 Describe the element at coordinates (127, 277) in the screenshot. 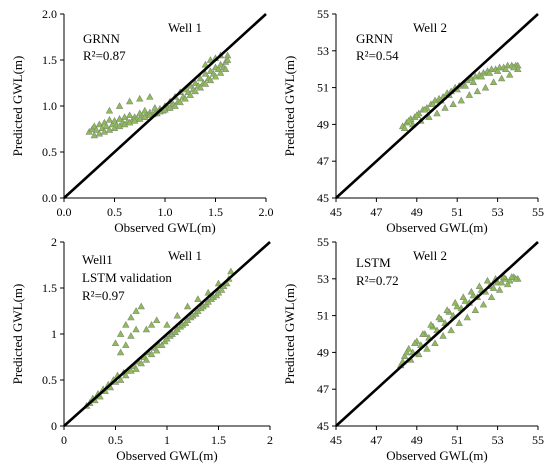

I see `annotation: LSTM validation` at that location.